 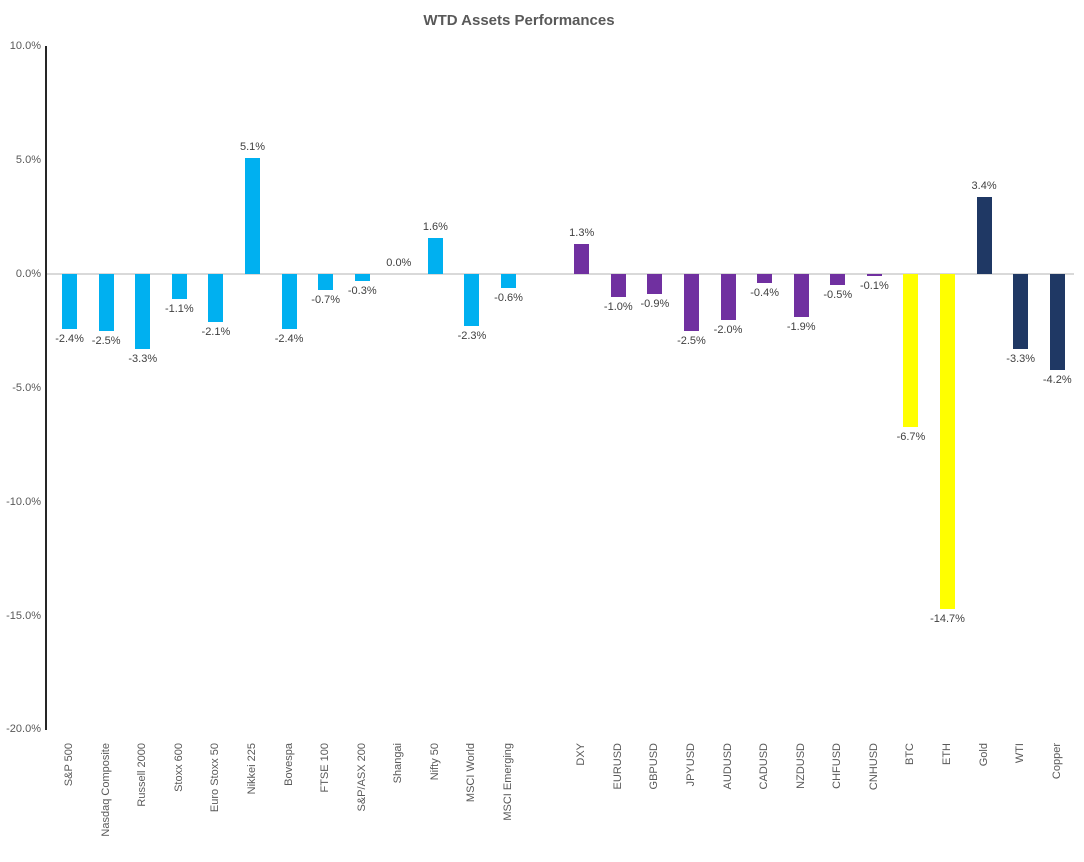 I want to click on y-tick-label-15-0: -15.0%, so click(x=23, y=615).